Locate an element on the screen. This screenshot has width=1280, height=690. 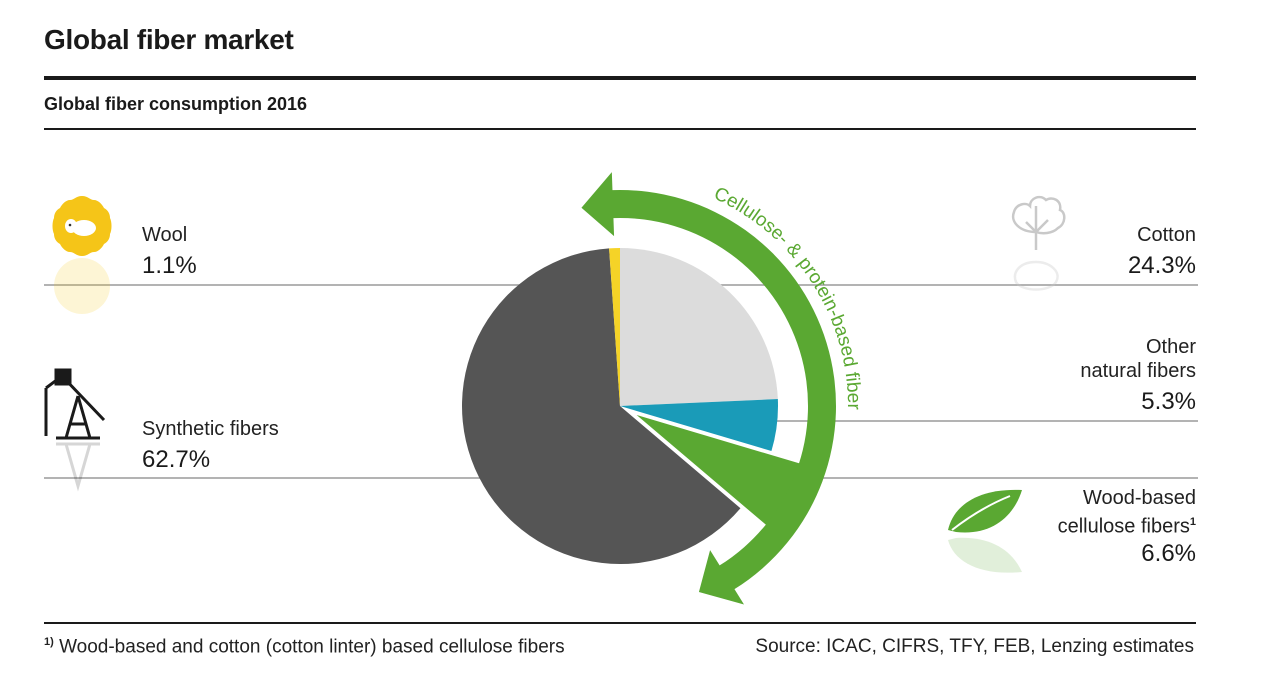
cotton-plant-icon is located at coordinates (1038, 243).